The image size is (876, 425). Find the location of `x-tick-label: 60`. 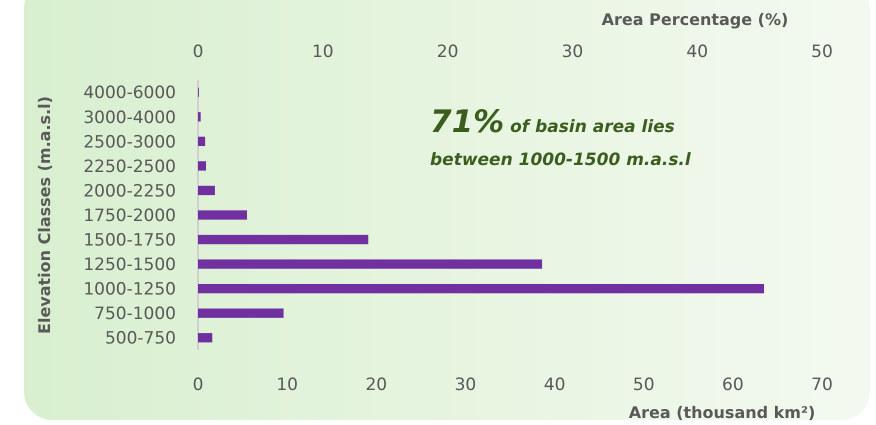

x-tick-label: 60 is located at coordinates (733, 385).